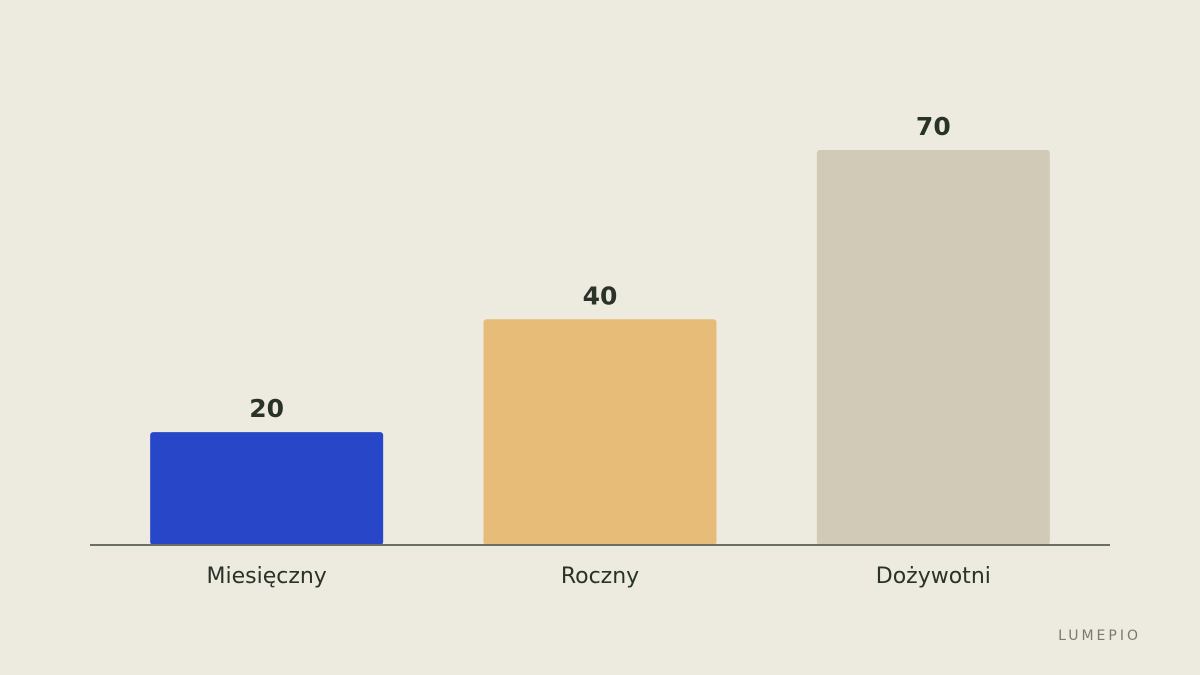  What do you see at coordinates (266, 408) in the screenshot?
I see `value-label: 20` at bounding box center [266, 408].